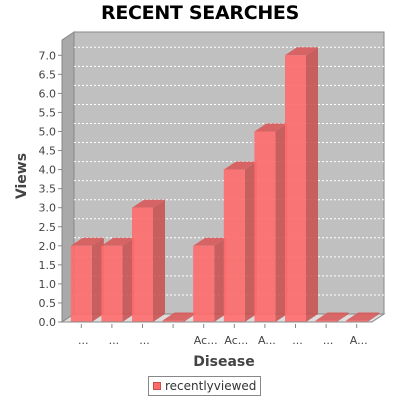 The image size is (400, 400). Describe the element at coordinates (22, 176) in the screenshot. I see `y-axis-label: Views` at that location.